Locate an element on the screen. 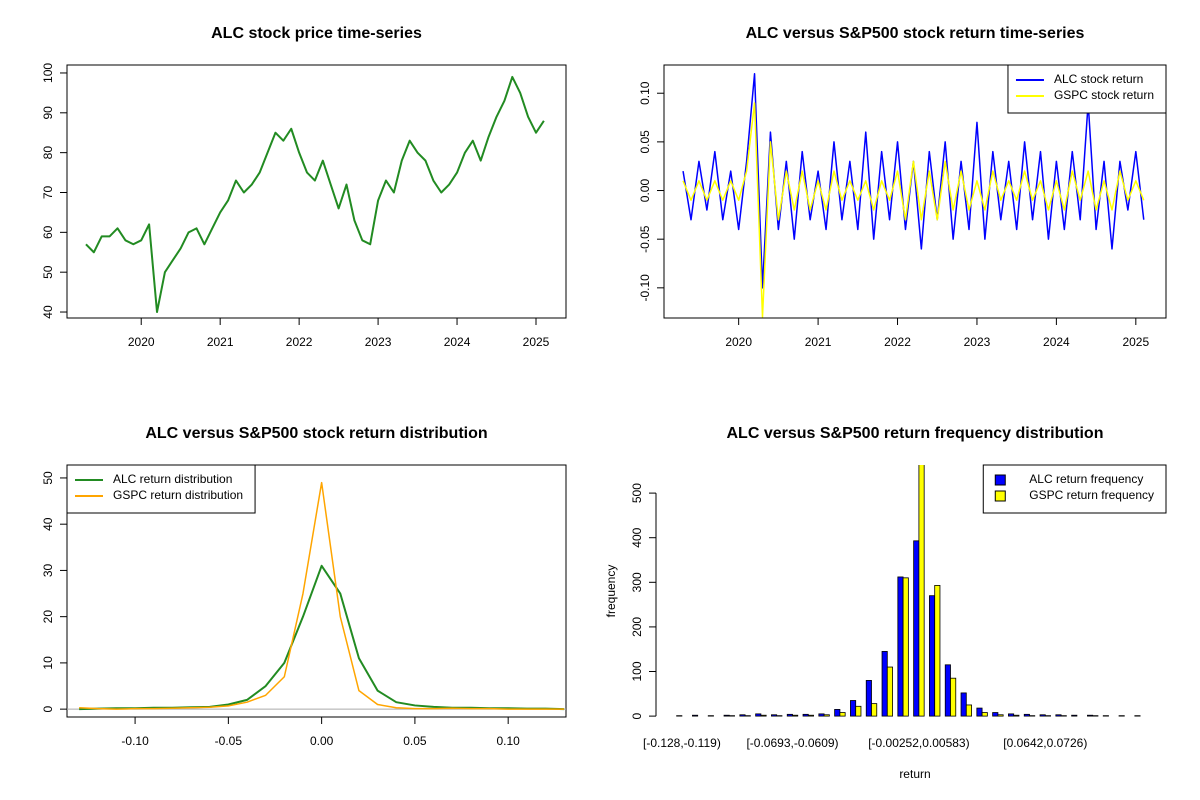 The width and height of the screenshot is (1200, 800). x-tick-label: 0.00 is located at coordinates (322, 741).